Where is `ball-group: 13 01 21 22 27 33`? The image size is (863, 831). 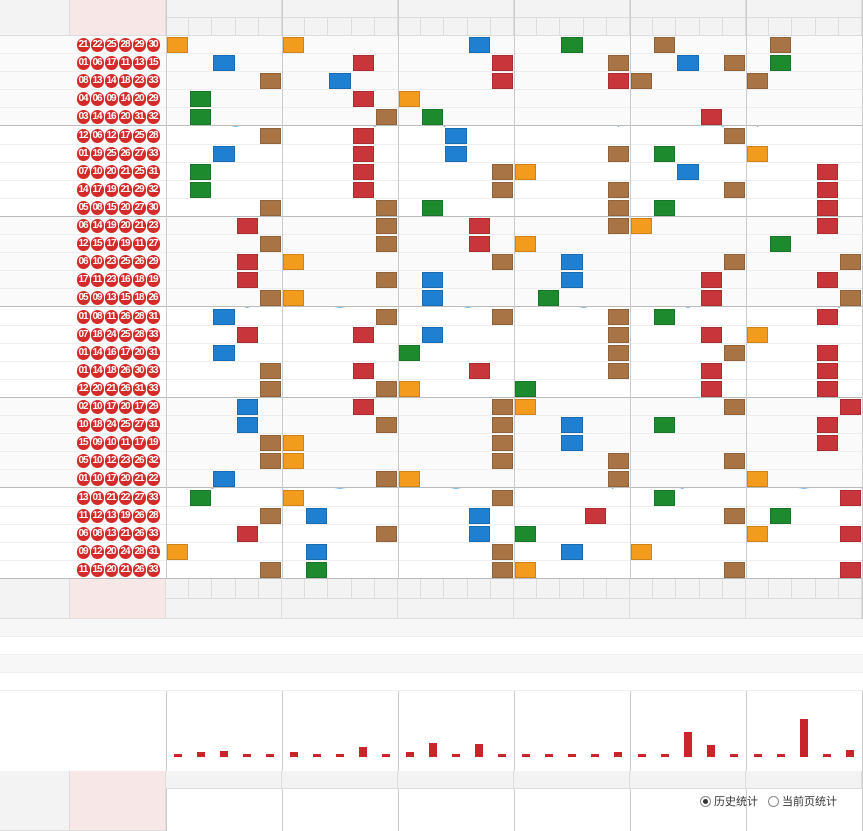
ball-group: 13 01 21 22 27 33 is located at coordinates (118, 498).